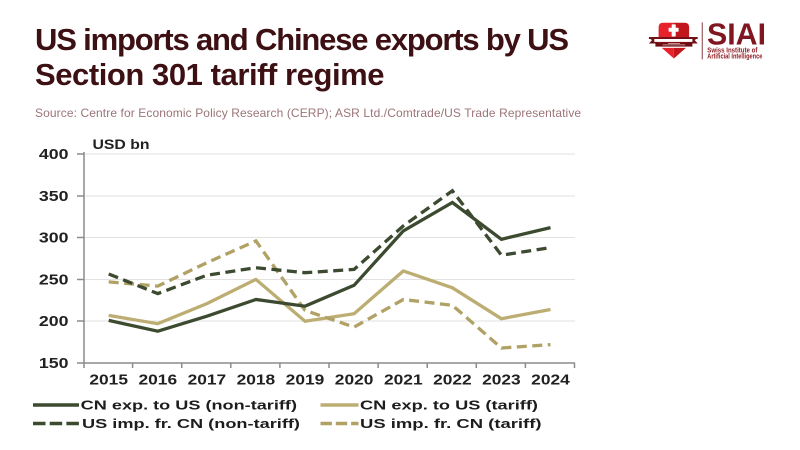 The width and height of the screenshot is (800, 450). What do you see at coordinates (449, 405) in the screenshot?
I see `svg-text: CN exp. to US (tariff)` at bounding box center [449, 405].